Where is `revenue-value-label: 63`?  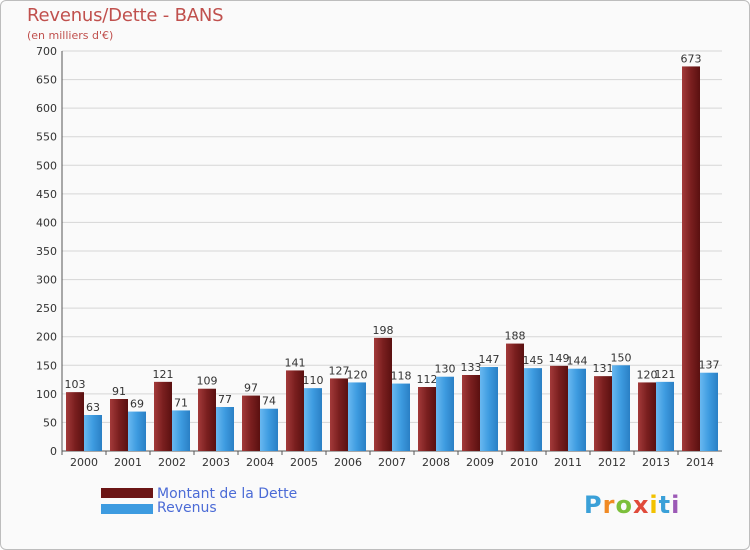
revenue-value-label: 63 is located at coordinates (93, 407).